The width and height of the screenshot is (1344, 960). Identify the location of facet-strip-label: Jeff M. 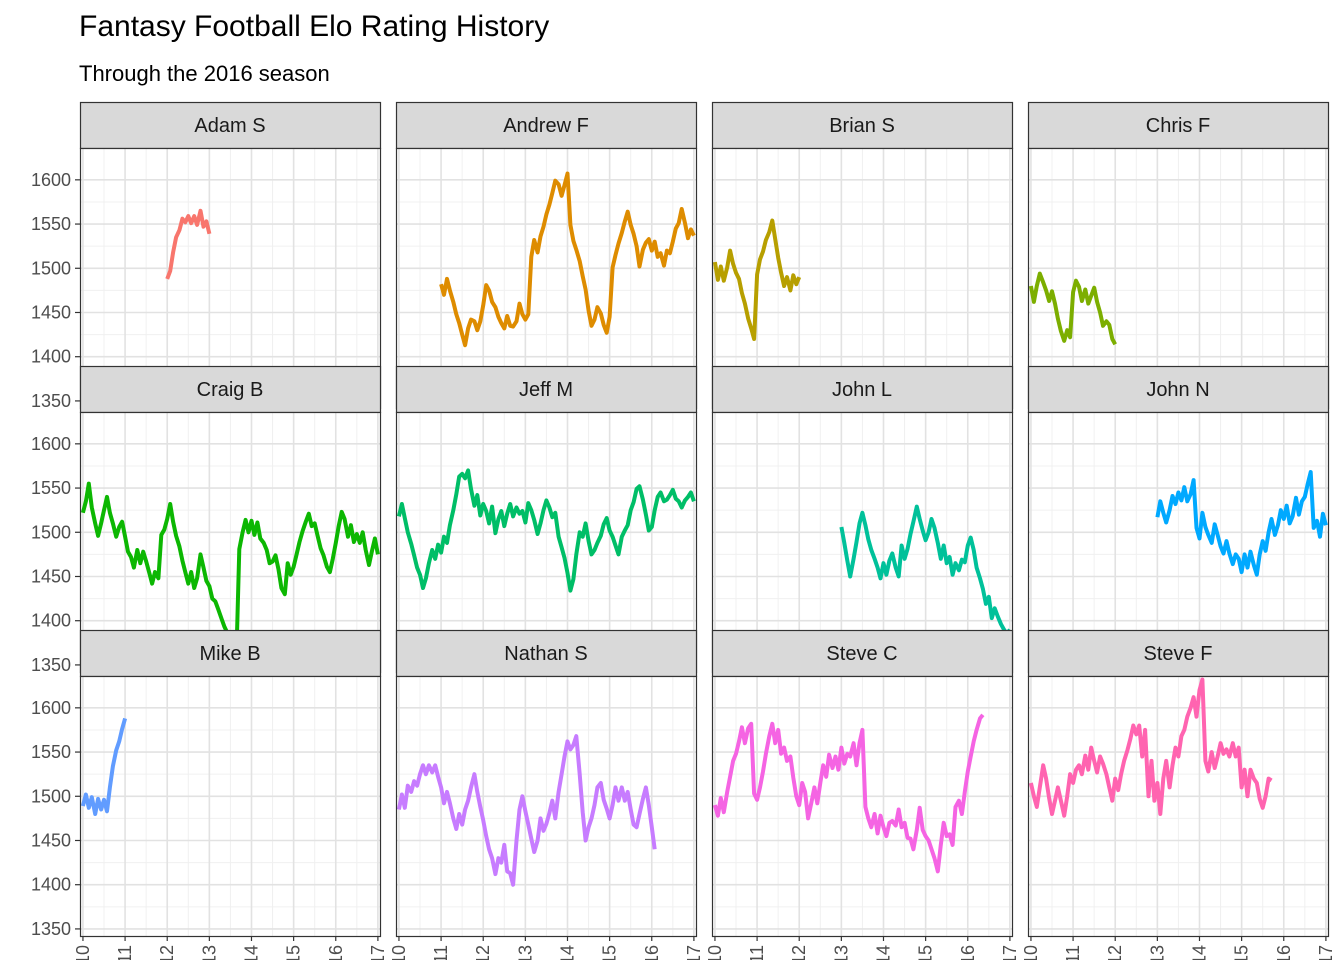
(546, 390).